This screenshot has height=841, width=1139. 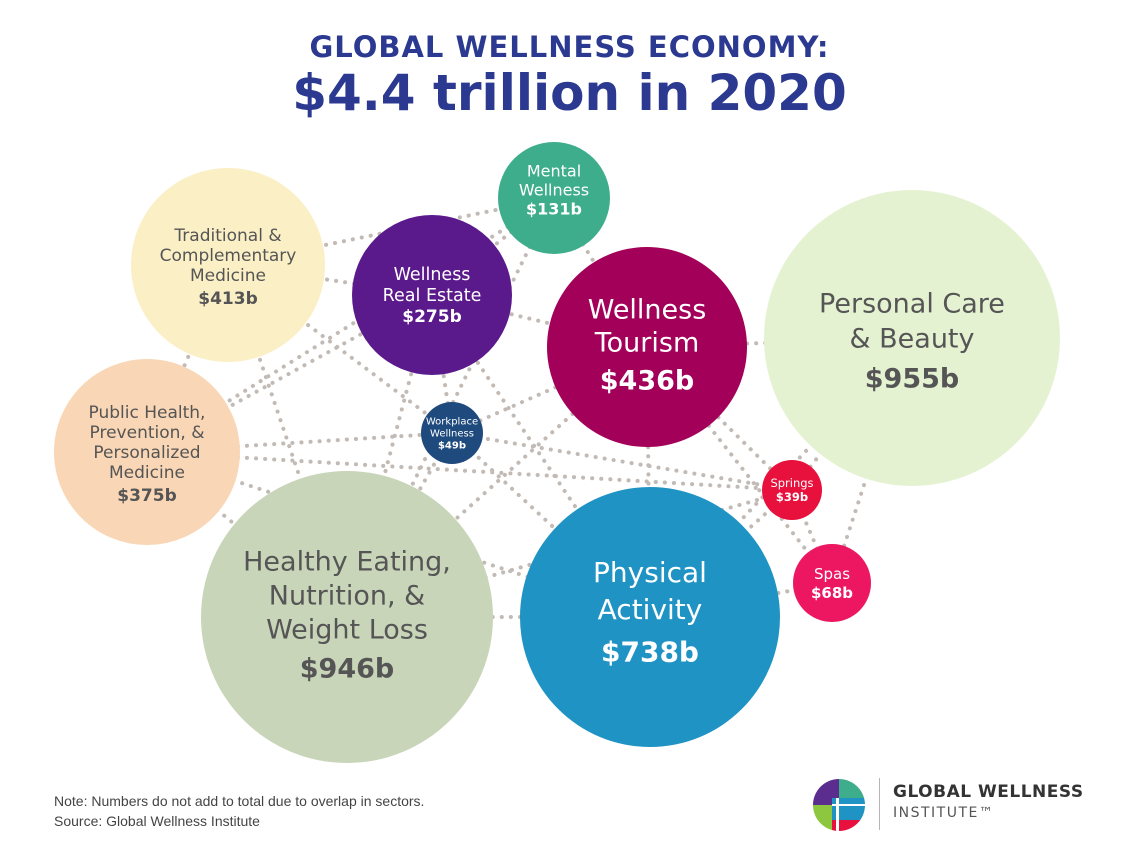 I want to click on bubble-label: Activity, so click(x=650, y=609).